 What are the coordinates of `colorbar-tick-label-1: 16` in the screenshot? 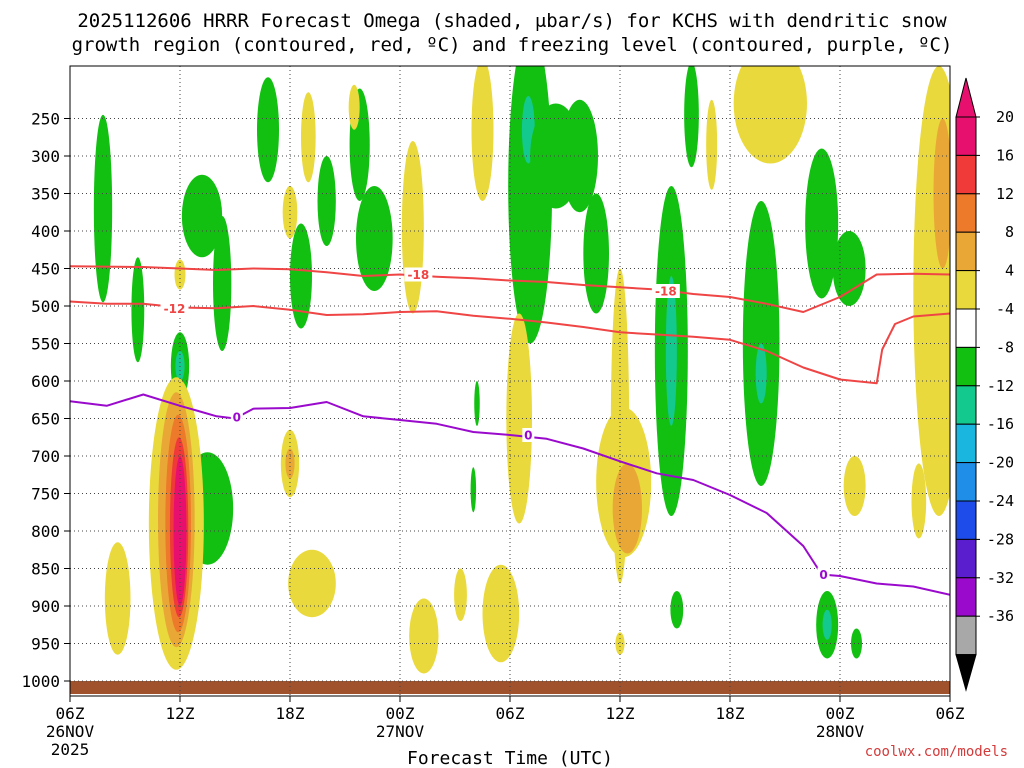 It's located at (1005, 155).